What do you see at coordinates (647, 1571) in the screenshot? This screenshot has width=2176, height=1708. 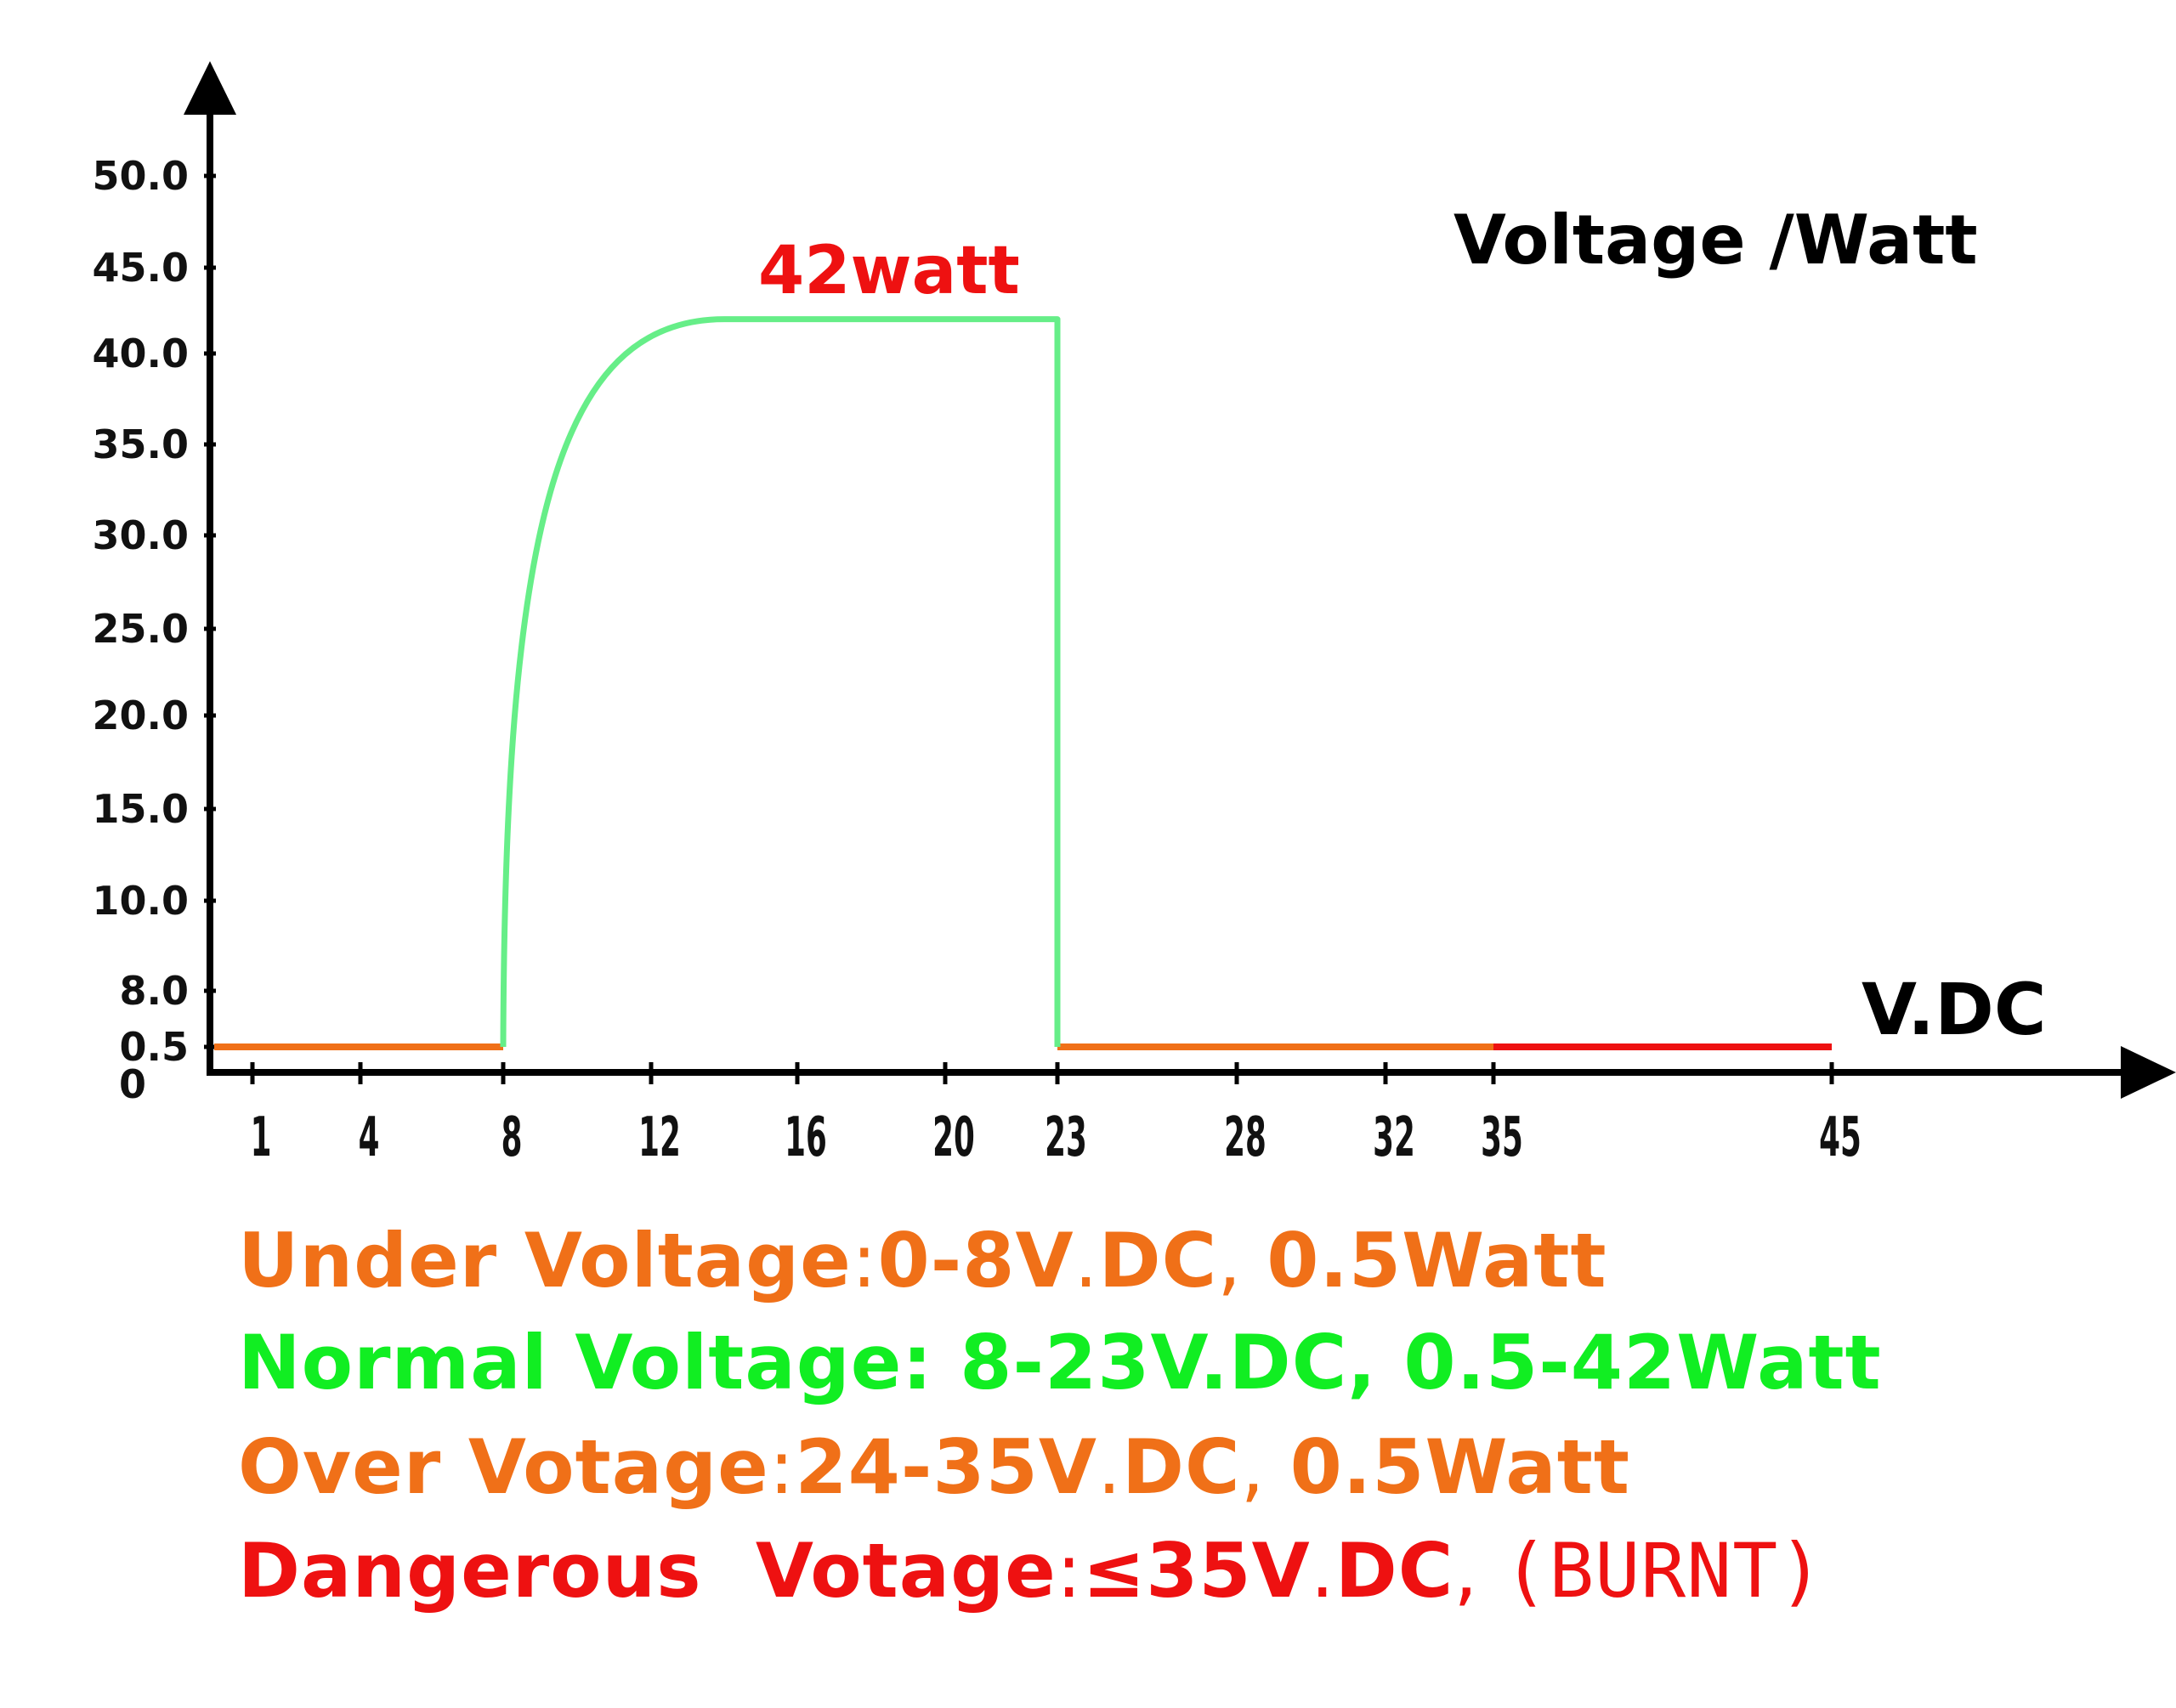 I see `legend-danger-label: Dangerous Votage` at bounding box center [647, 1571].